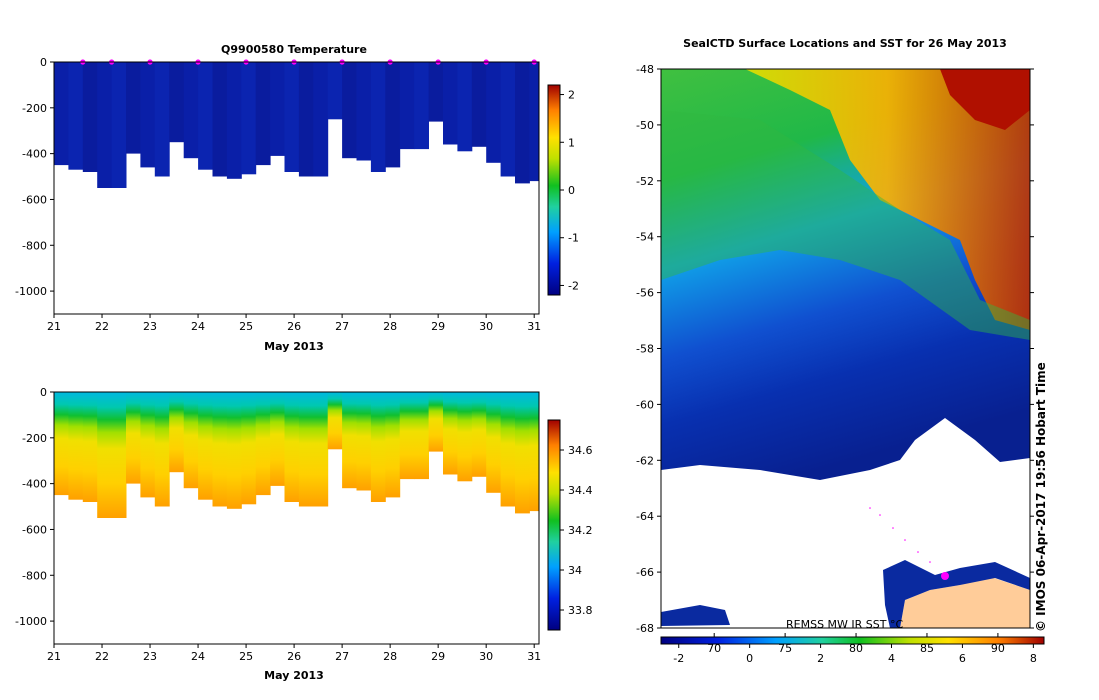 The image size is (1099, 700). I want to click on y-tick-label: -800, so click(34, 575).